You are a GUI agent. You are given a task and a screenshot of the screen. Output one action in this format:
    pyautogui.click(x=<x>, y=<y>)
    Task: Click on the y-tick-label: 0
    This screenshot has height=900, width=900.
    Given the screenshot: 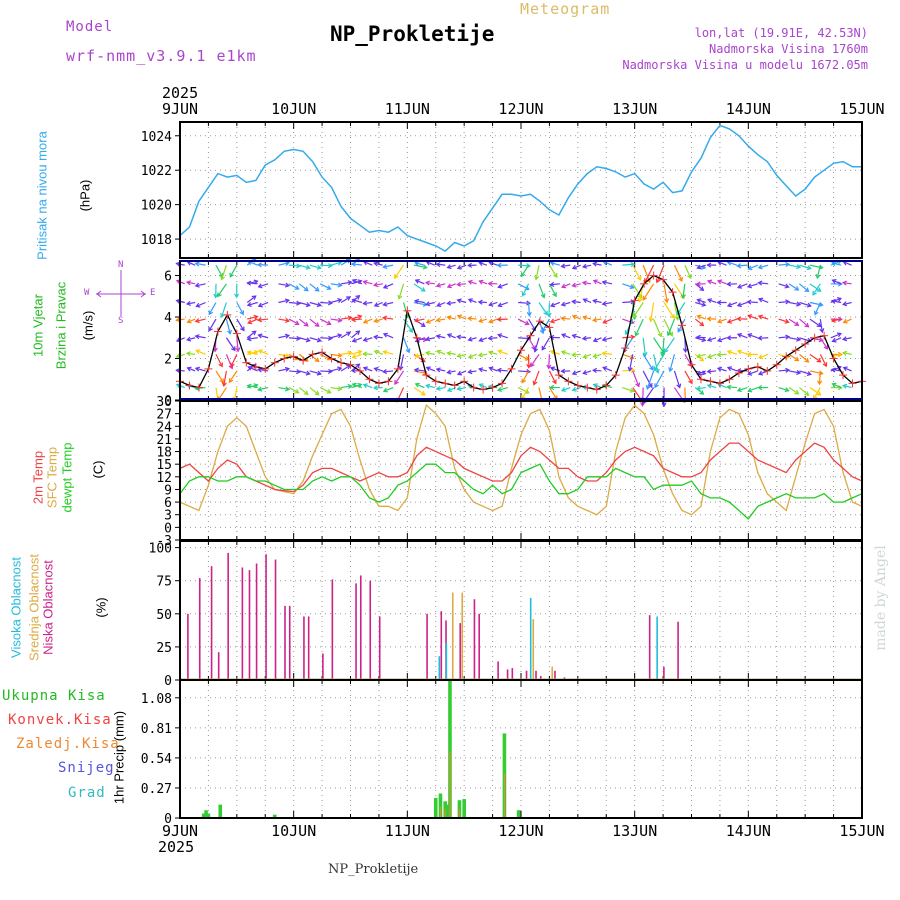 What is the action you would take?
    pyautogui.click(x=168, y=681)
    